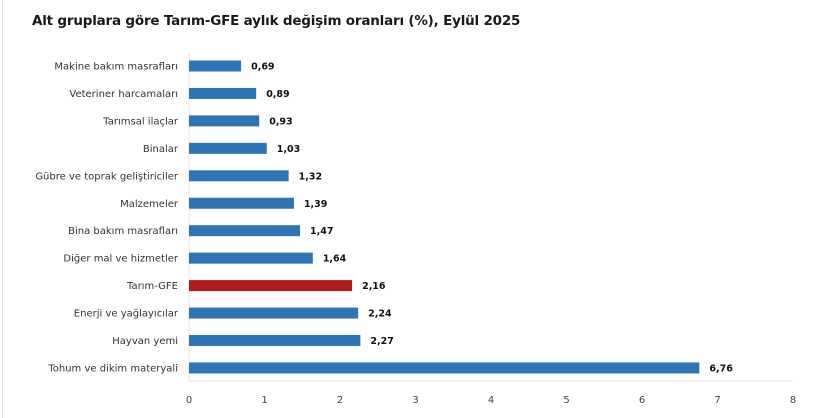  I want to click on category-label: Gübre ve toprak geliştiriciler, so click(107, 176).